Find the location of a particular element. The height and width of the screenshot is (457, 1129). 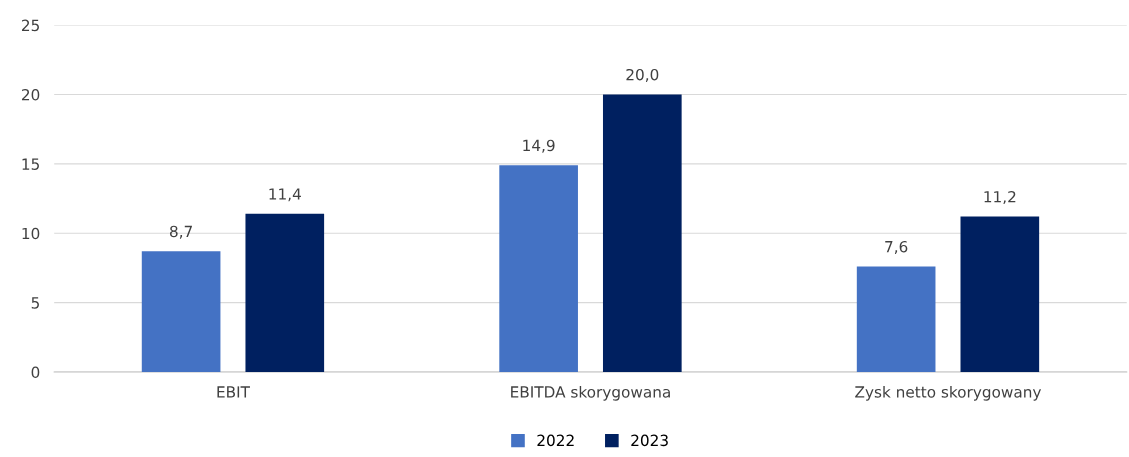

y-tick-label: 0 is located at coordinates (35, 372).